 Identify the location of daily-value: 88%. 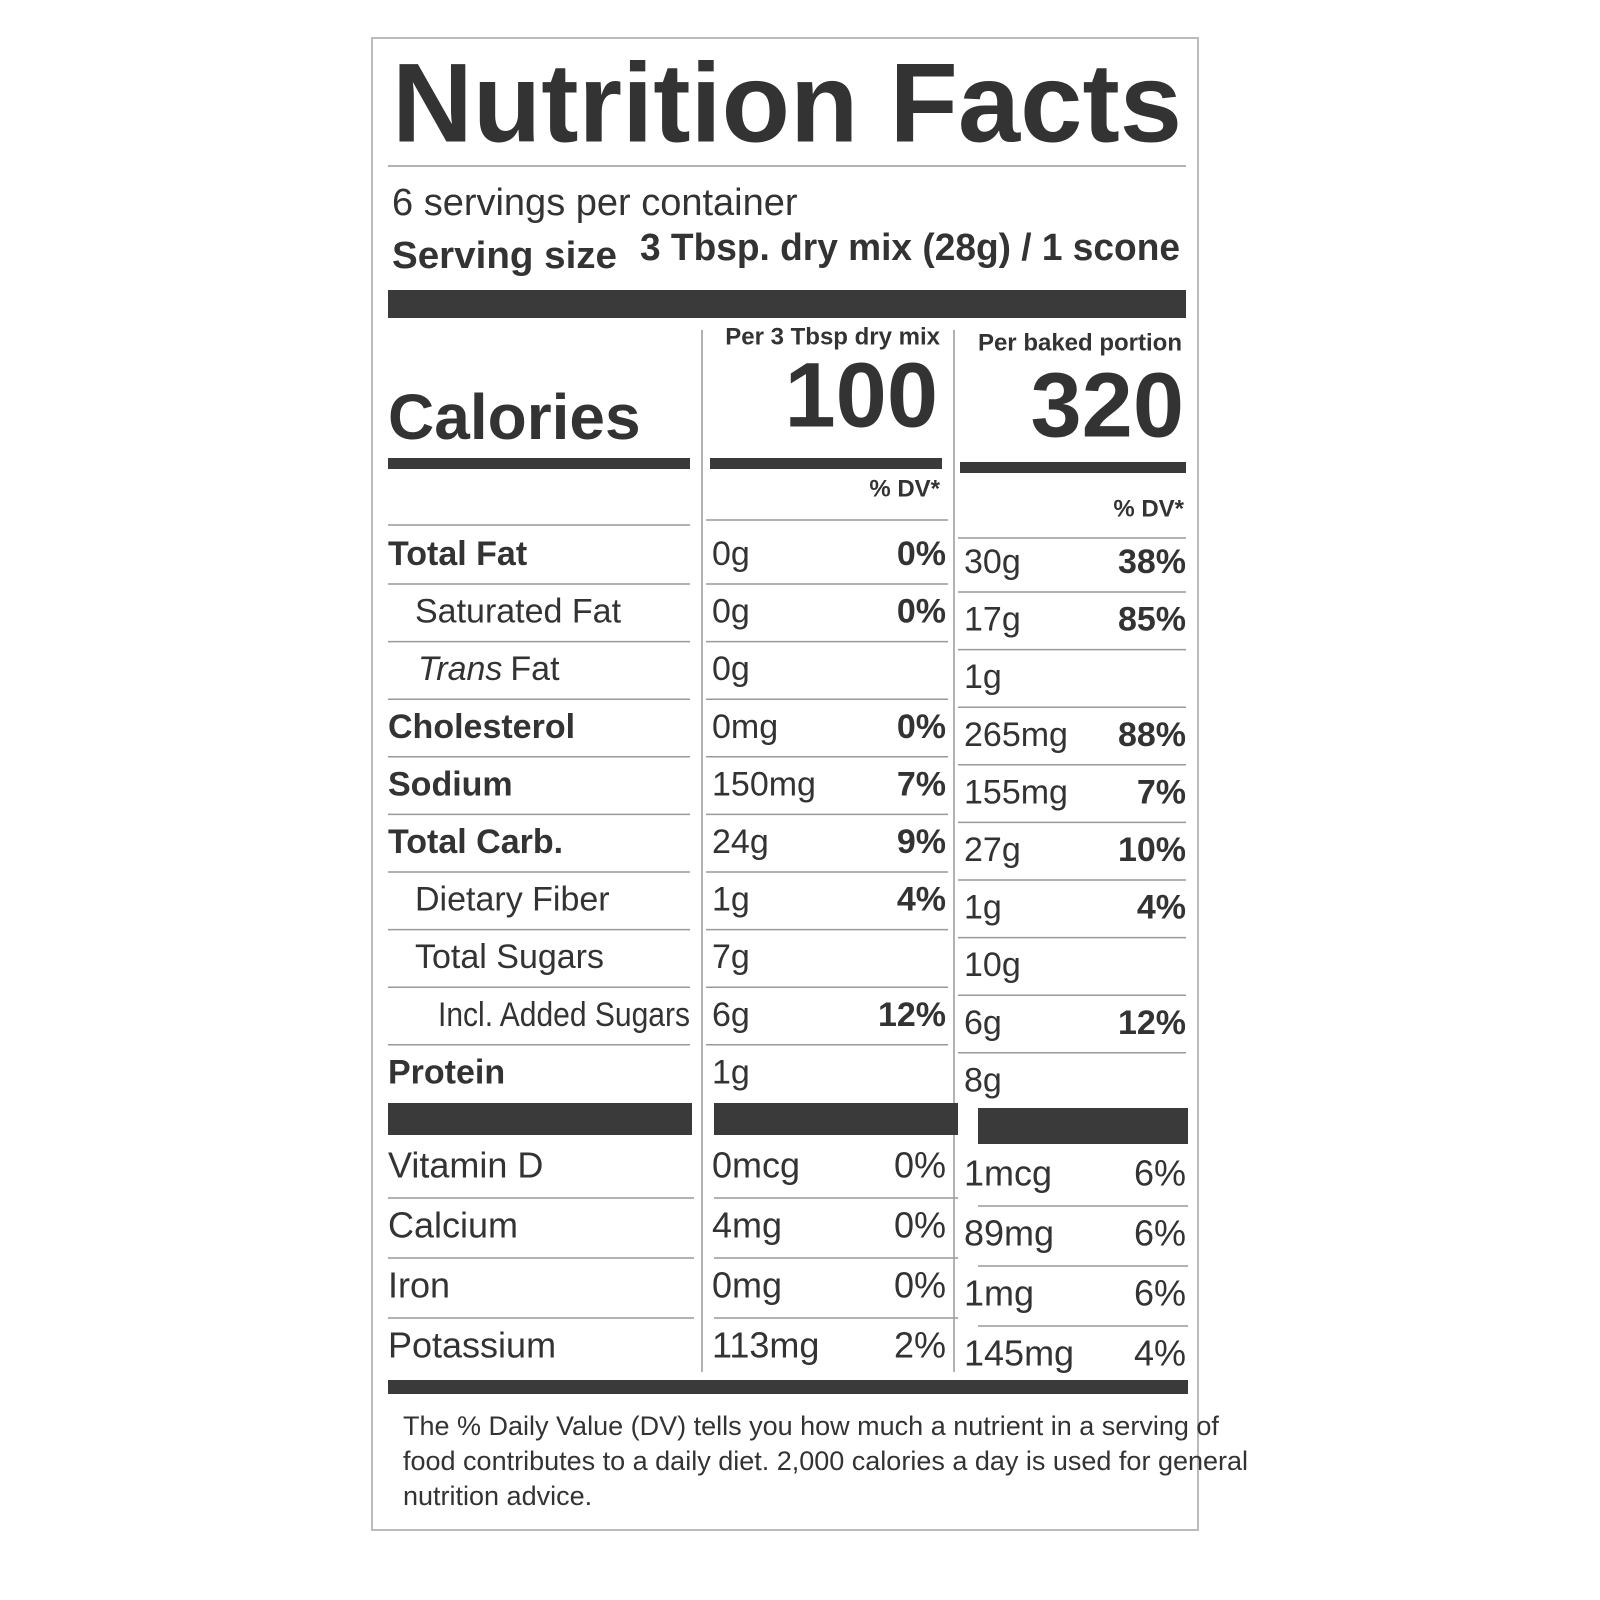
(1152, 735).